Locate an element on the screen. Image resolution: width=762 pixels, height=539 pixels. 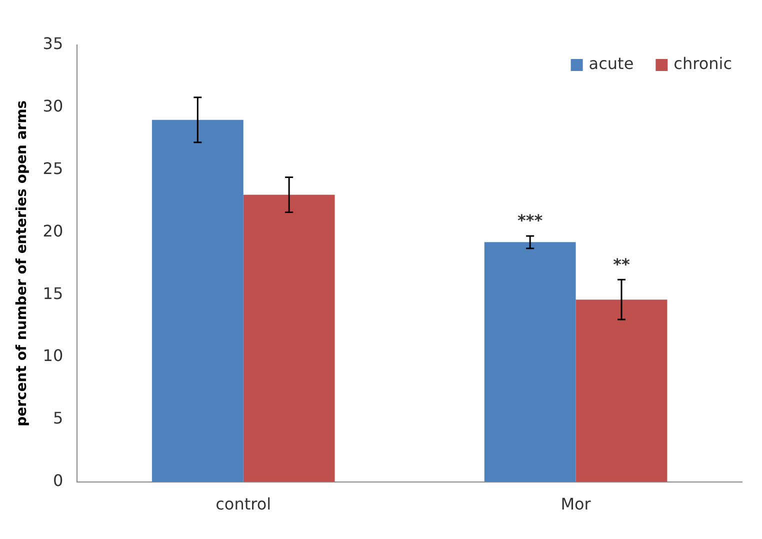
annotation: ** is located at coordinates (621, 264).